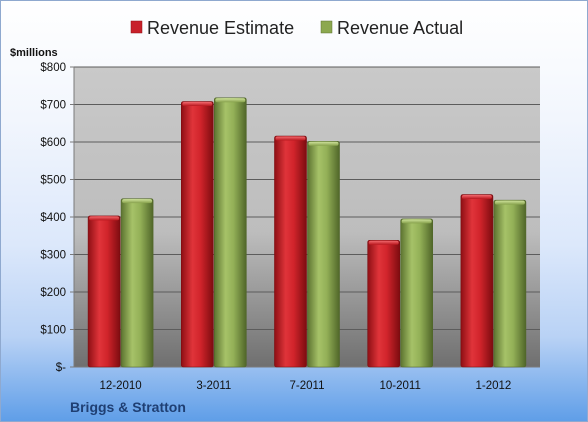  I want to click on y-tick-label: $700, so click(53, 106).